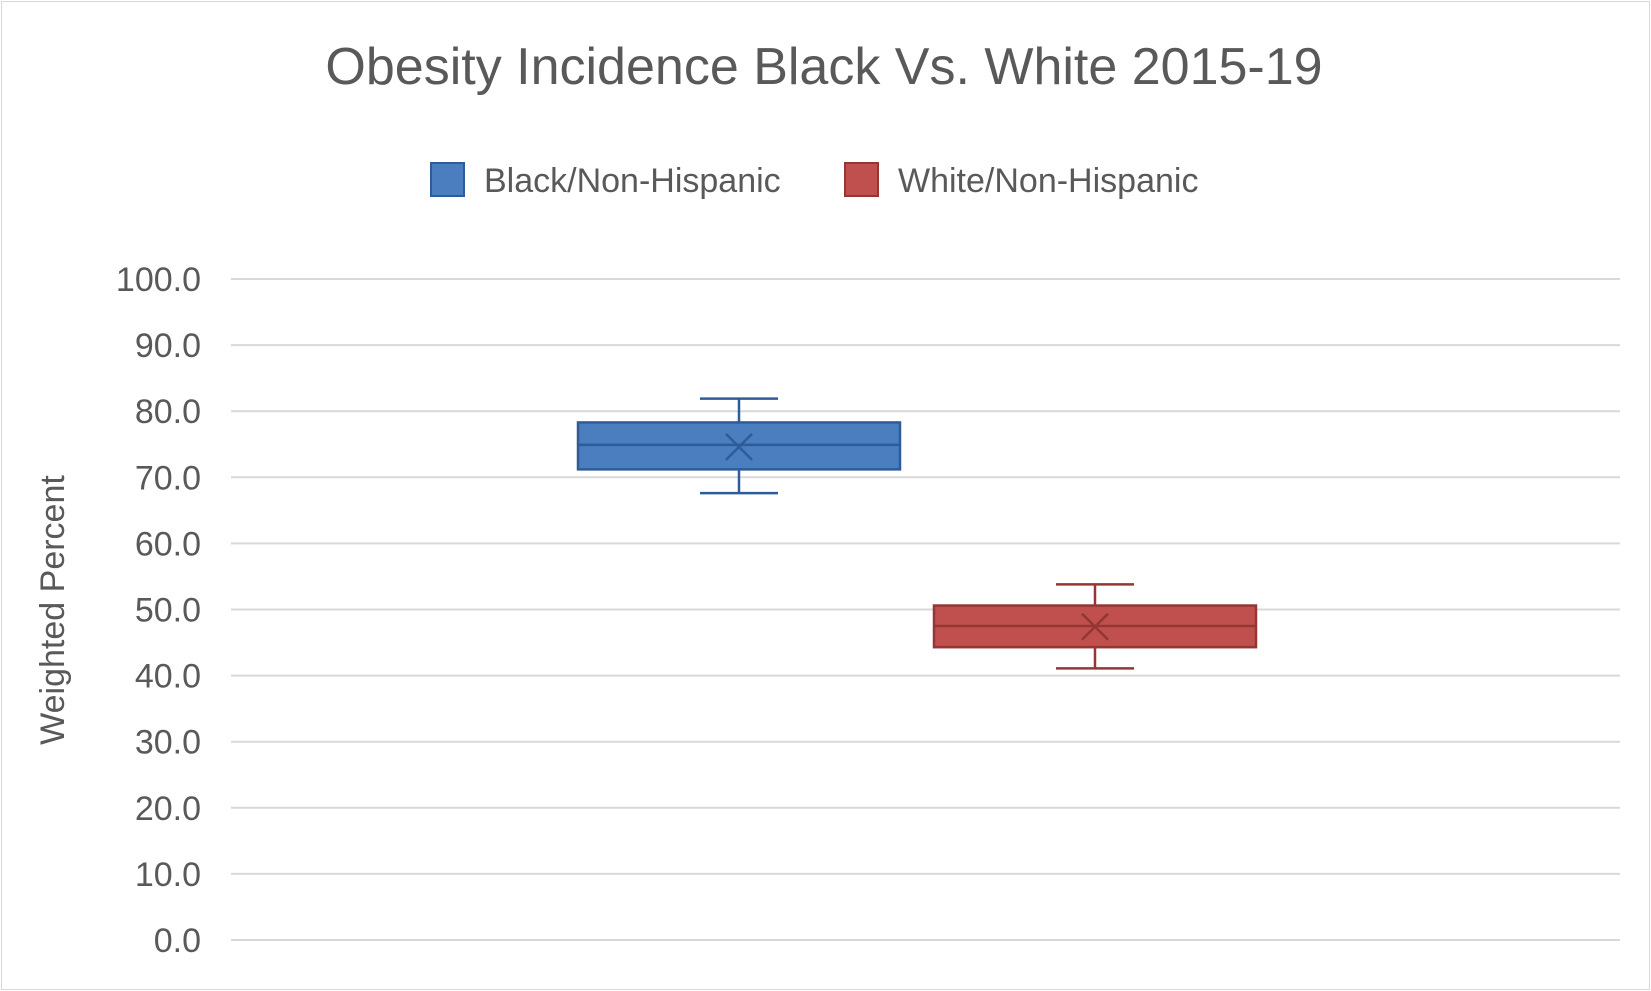 The width and height of the screenshot is (1651, 991). I want to click on y-tick-label: 60.0, so click(168, 544).